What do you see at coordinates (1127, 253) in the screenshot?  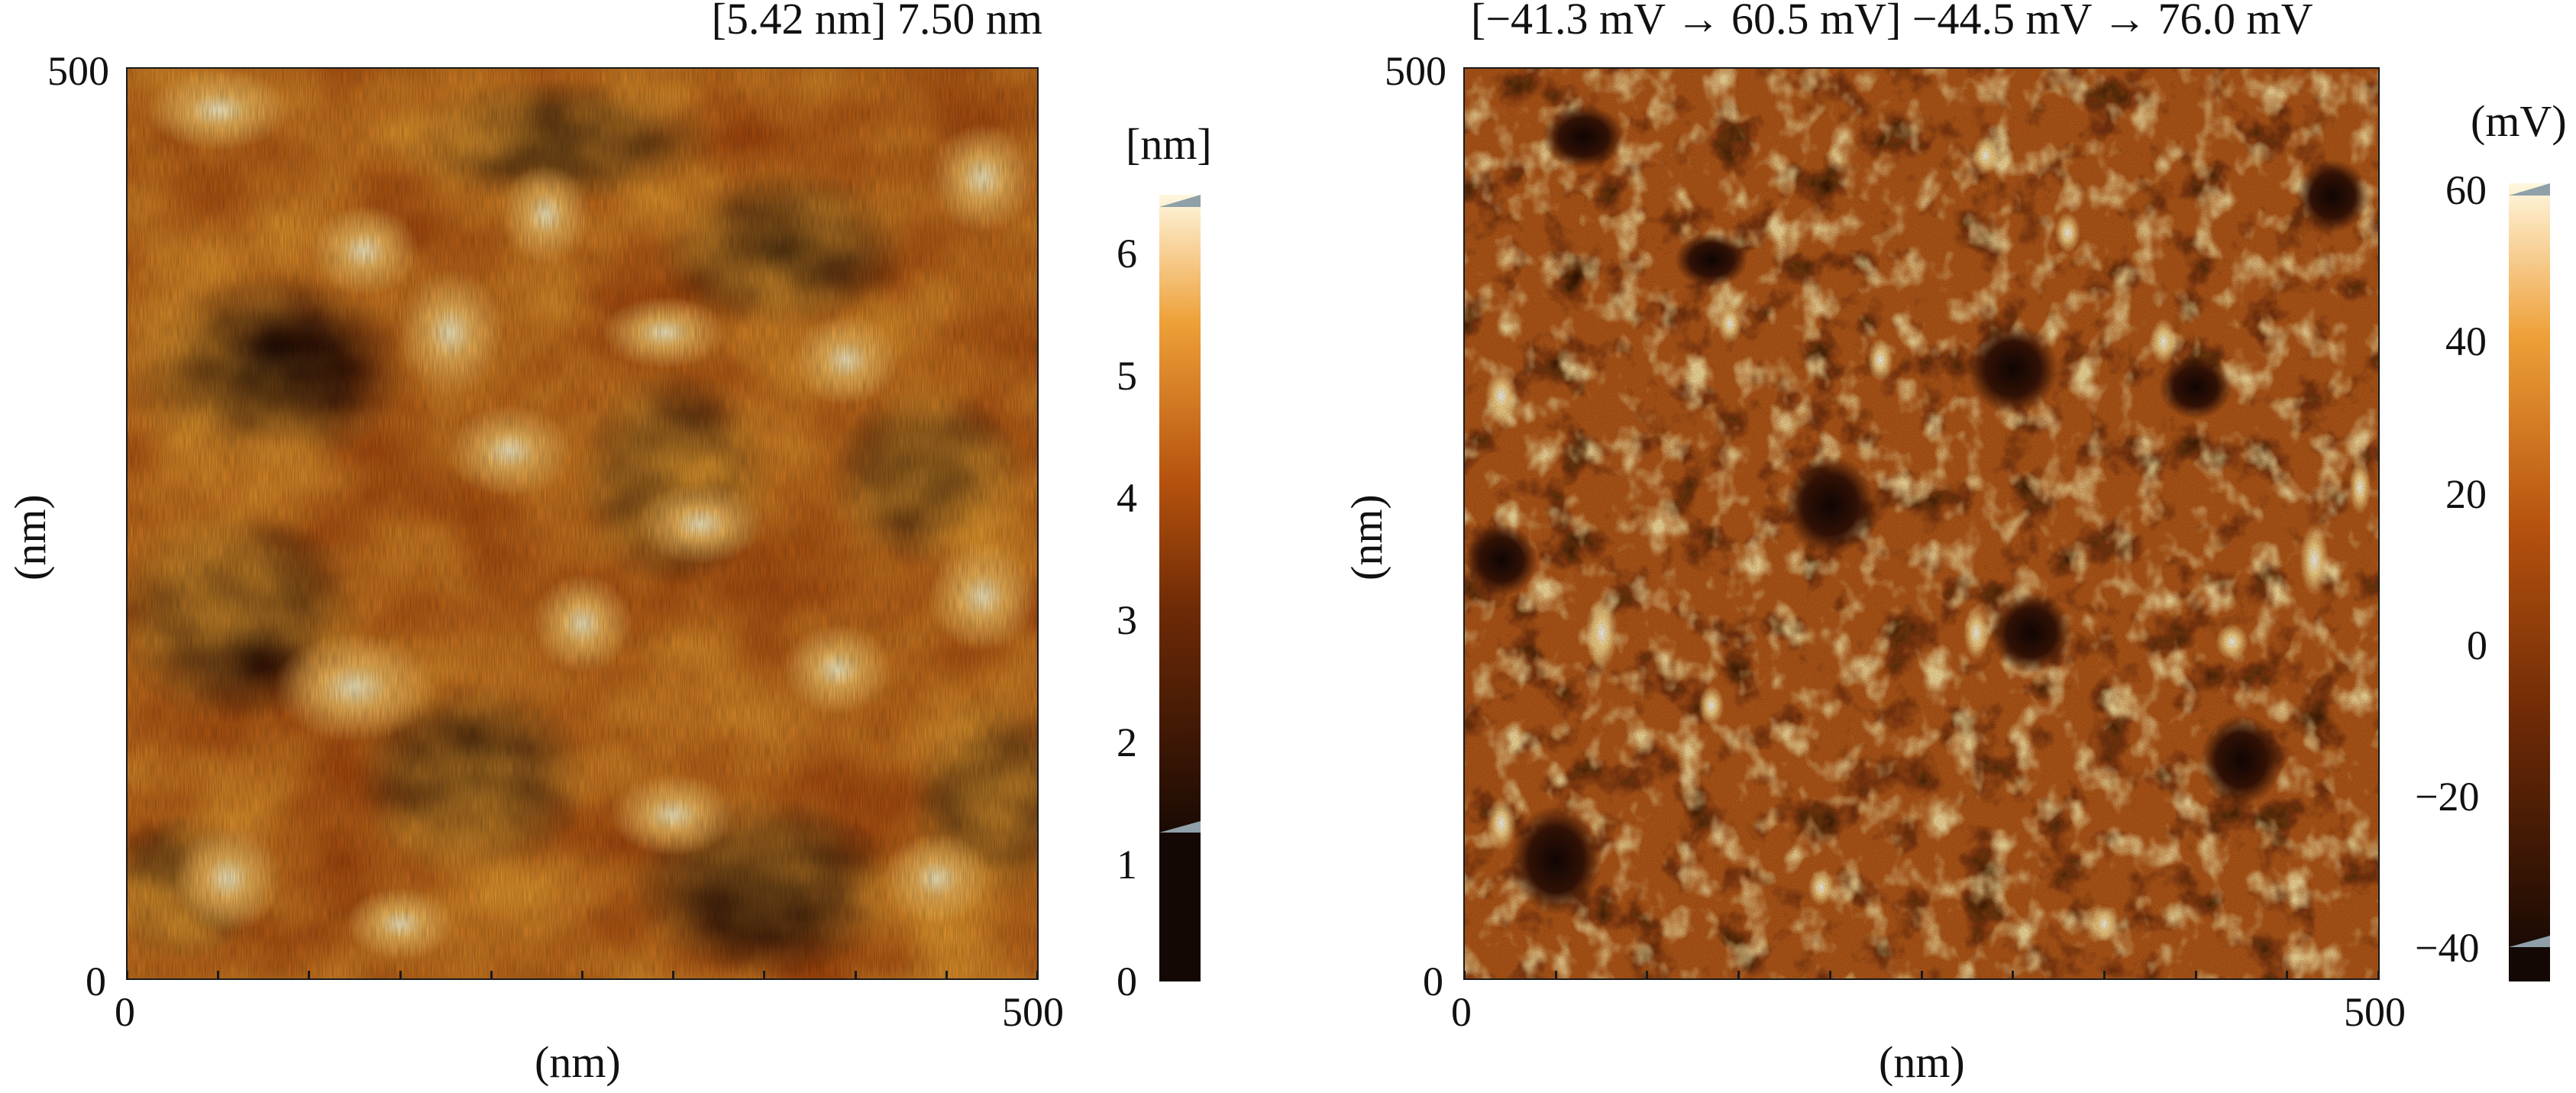 I see `cbar-tick-left-6: 6` at bounding box center [1127, 253].